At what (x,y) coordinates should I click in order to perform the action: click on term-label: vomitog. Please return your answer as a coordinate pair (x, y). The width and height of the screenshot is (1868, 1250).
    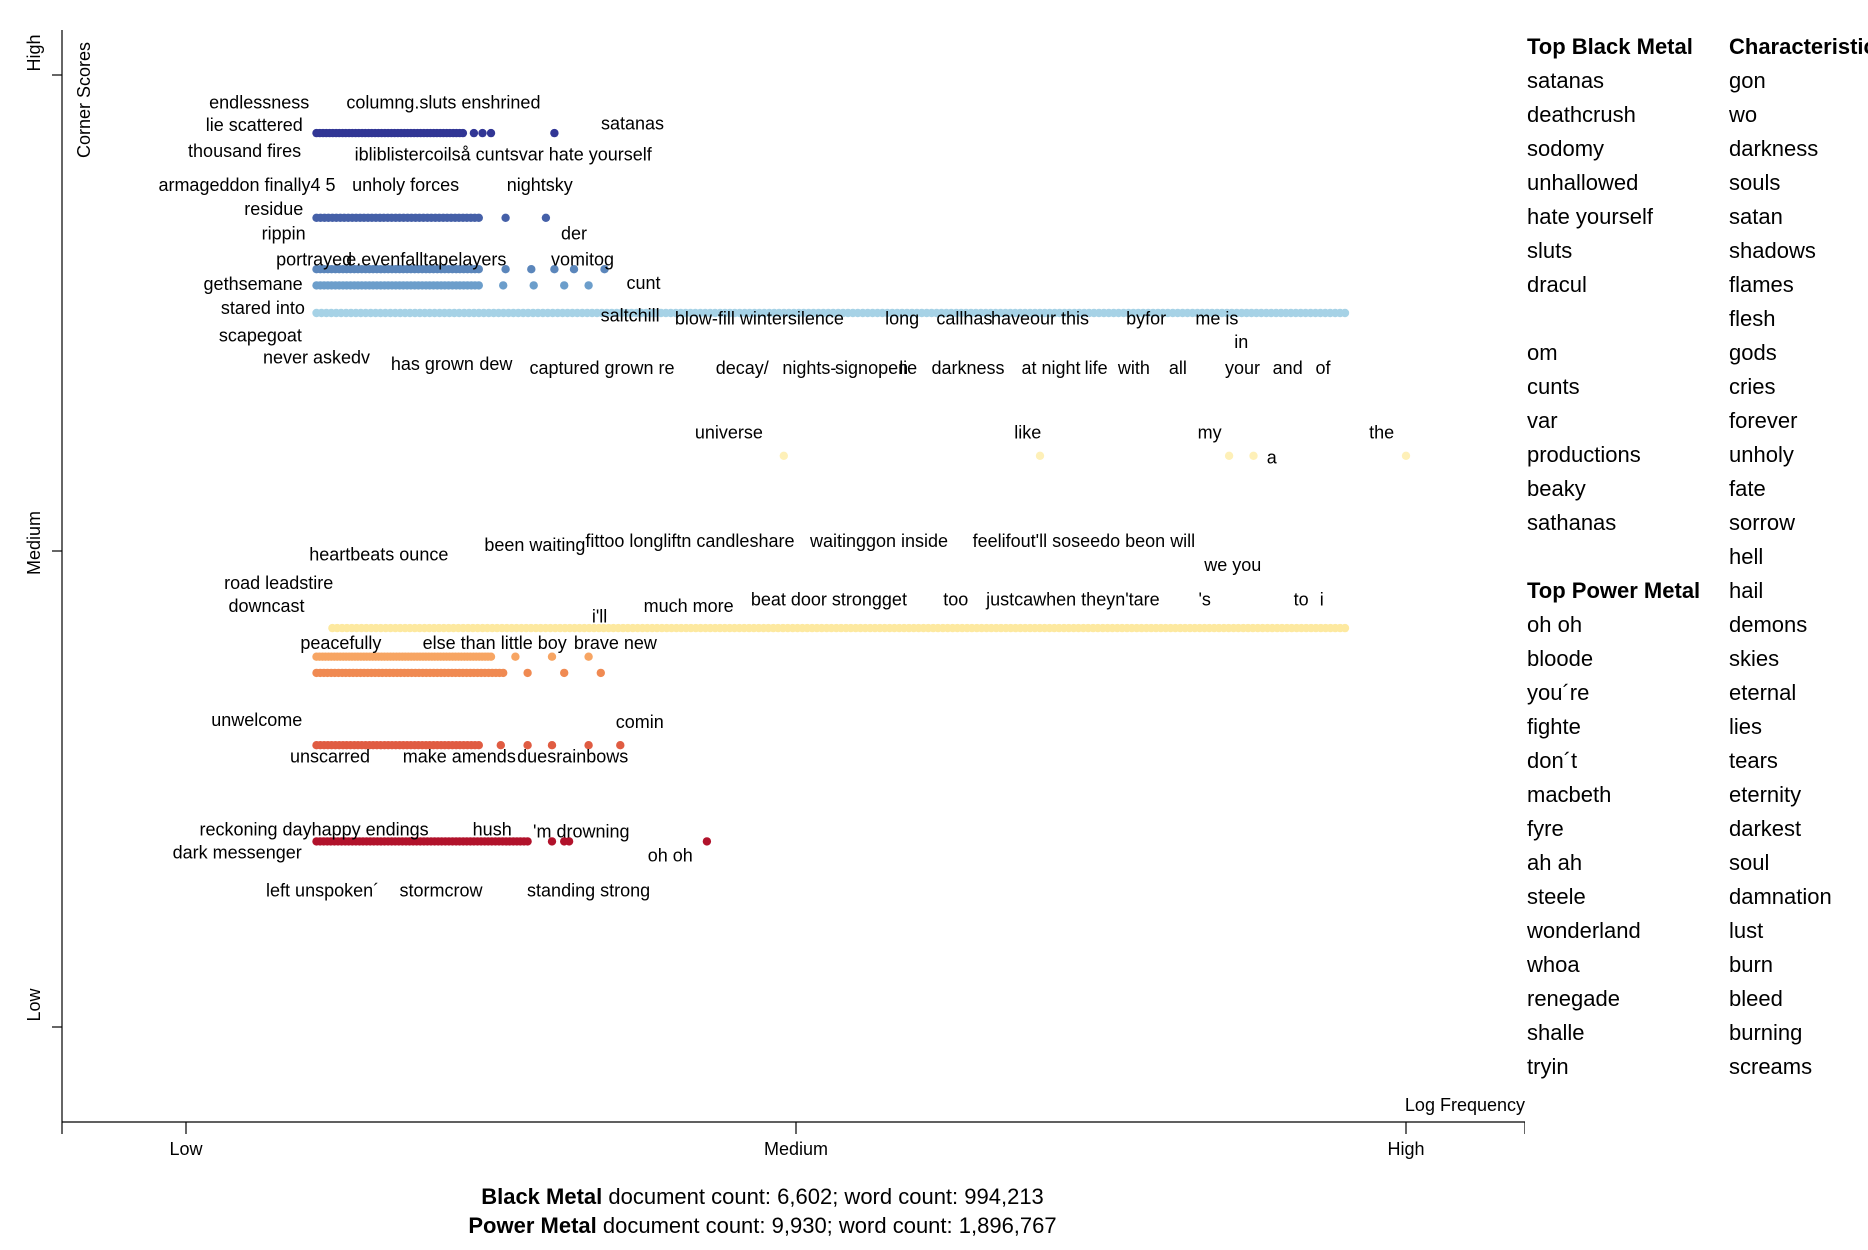
    Looking at the image, I should click on (582, 259).